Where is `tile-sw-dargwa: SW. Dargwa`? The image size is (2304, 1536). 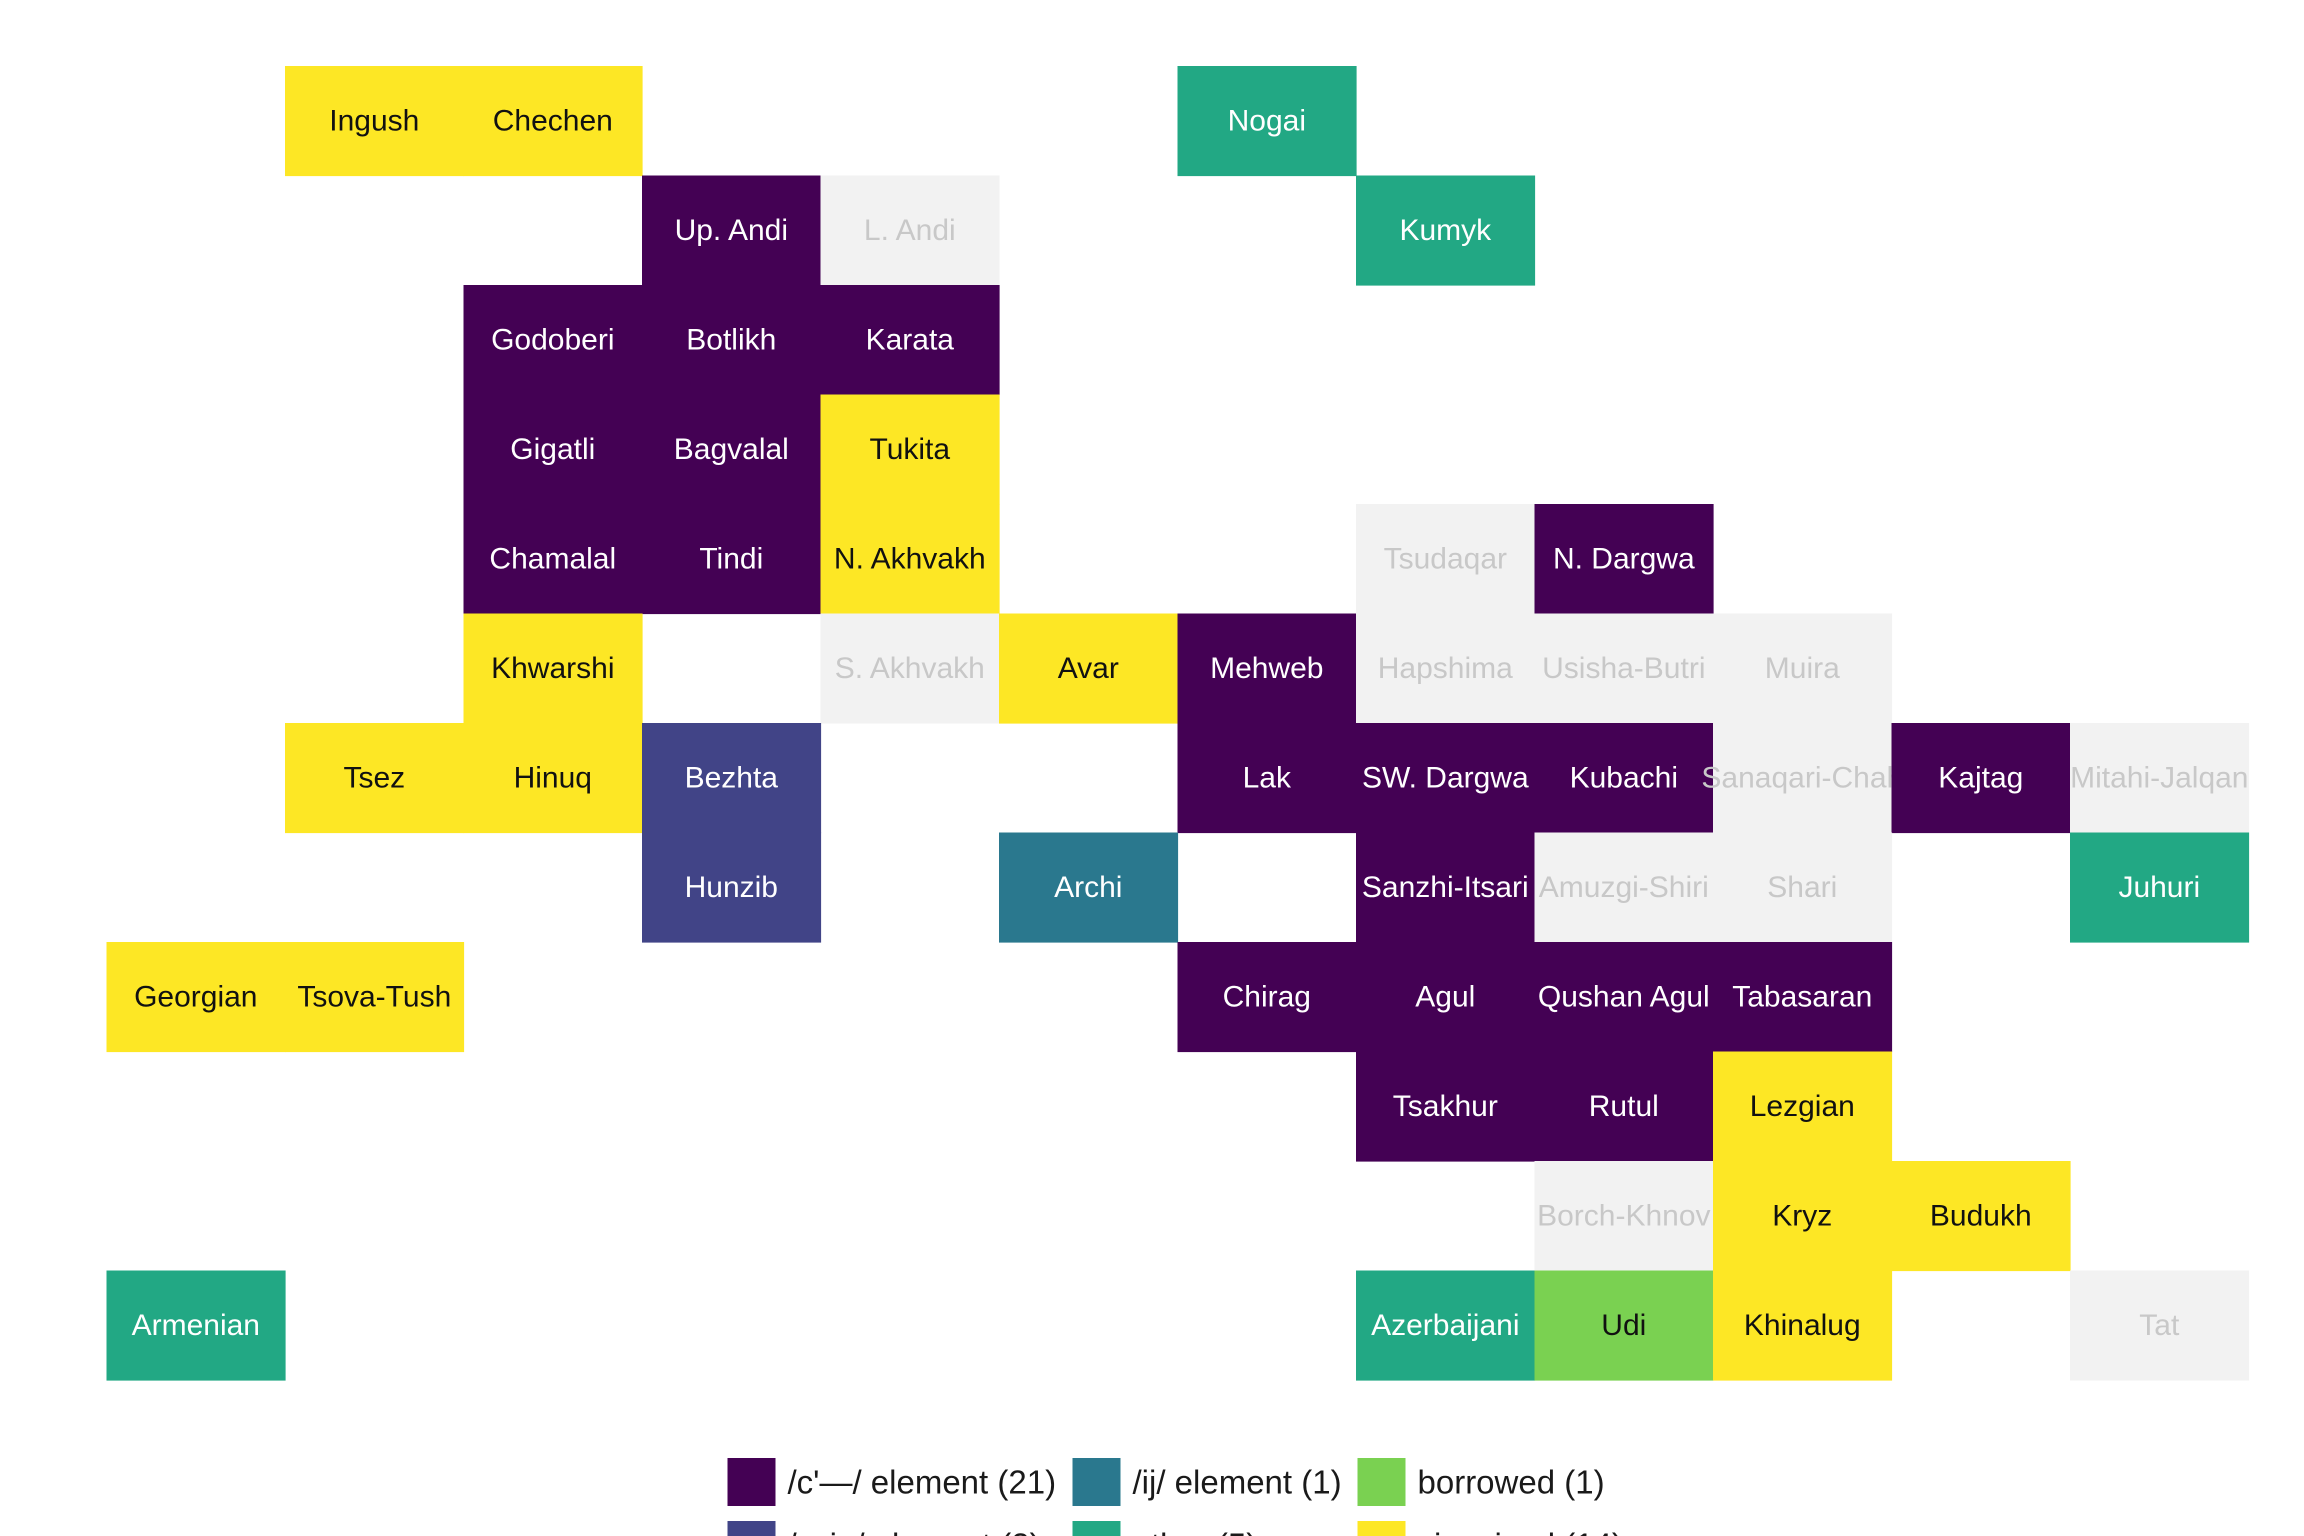 tile-sw-dargwa: SW. Dargwa is located at coordinates (1446, 778).